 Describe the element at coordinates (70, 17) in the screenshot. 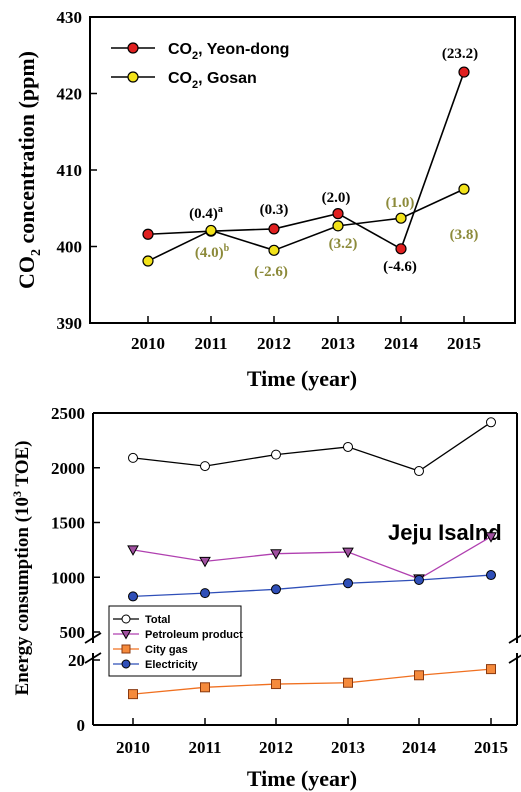

I see `y-tick-label: 430` at that location.